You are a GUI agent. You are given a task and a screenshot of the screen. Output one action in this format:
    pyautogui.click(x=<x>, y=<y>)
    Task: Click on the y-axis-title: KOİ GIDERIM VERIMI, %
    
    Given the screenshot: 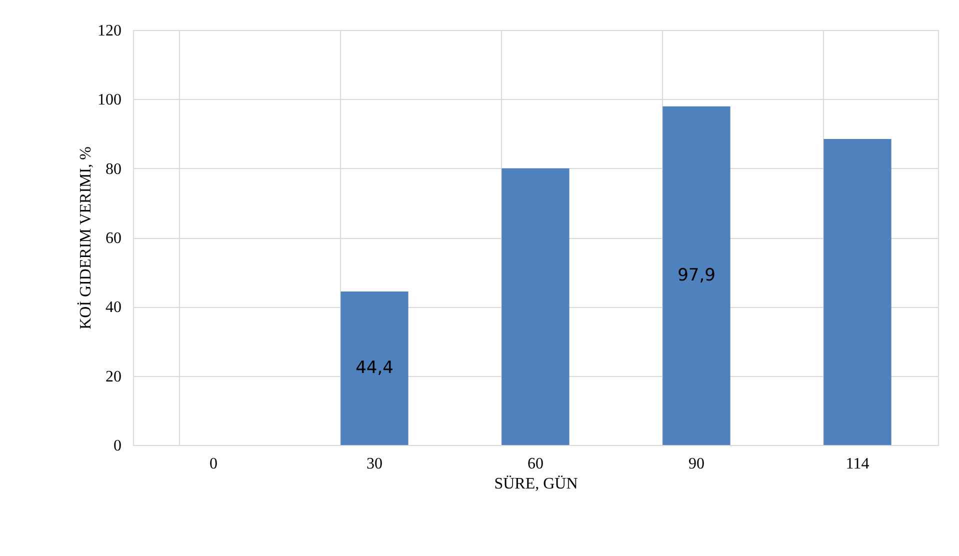 What is the action you would take?
    pyautogui.click(x=85, y=238)
    